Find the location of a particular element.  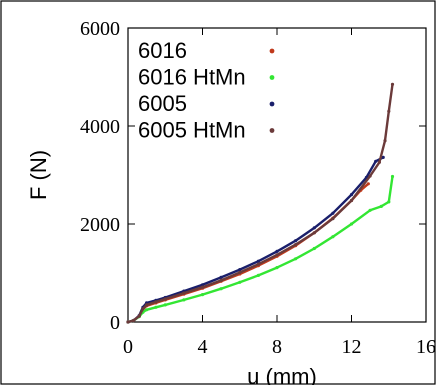

x-tick-label: 4 is located at coordinates (203, 347).